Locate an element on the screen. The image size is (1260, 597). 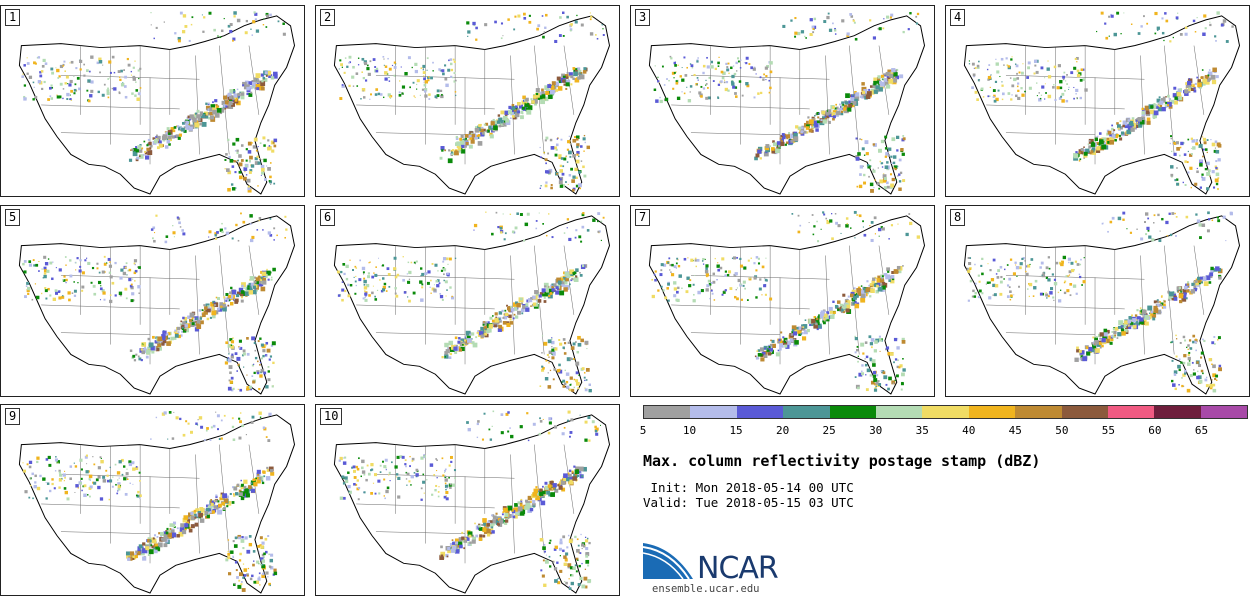
colorbar-tick: 40 is located at coordinates (969, 430).